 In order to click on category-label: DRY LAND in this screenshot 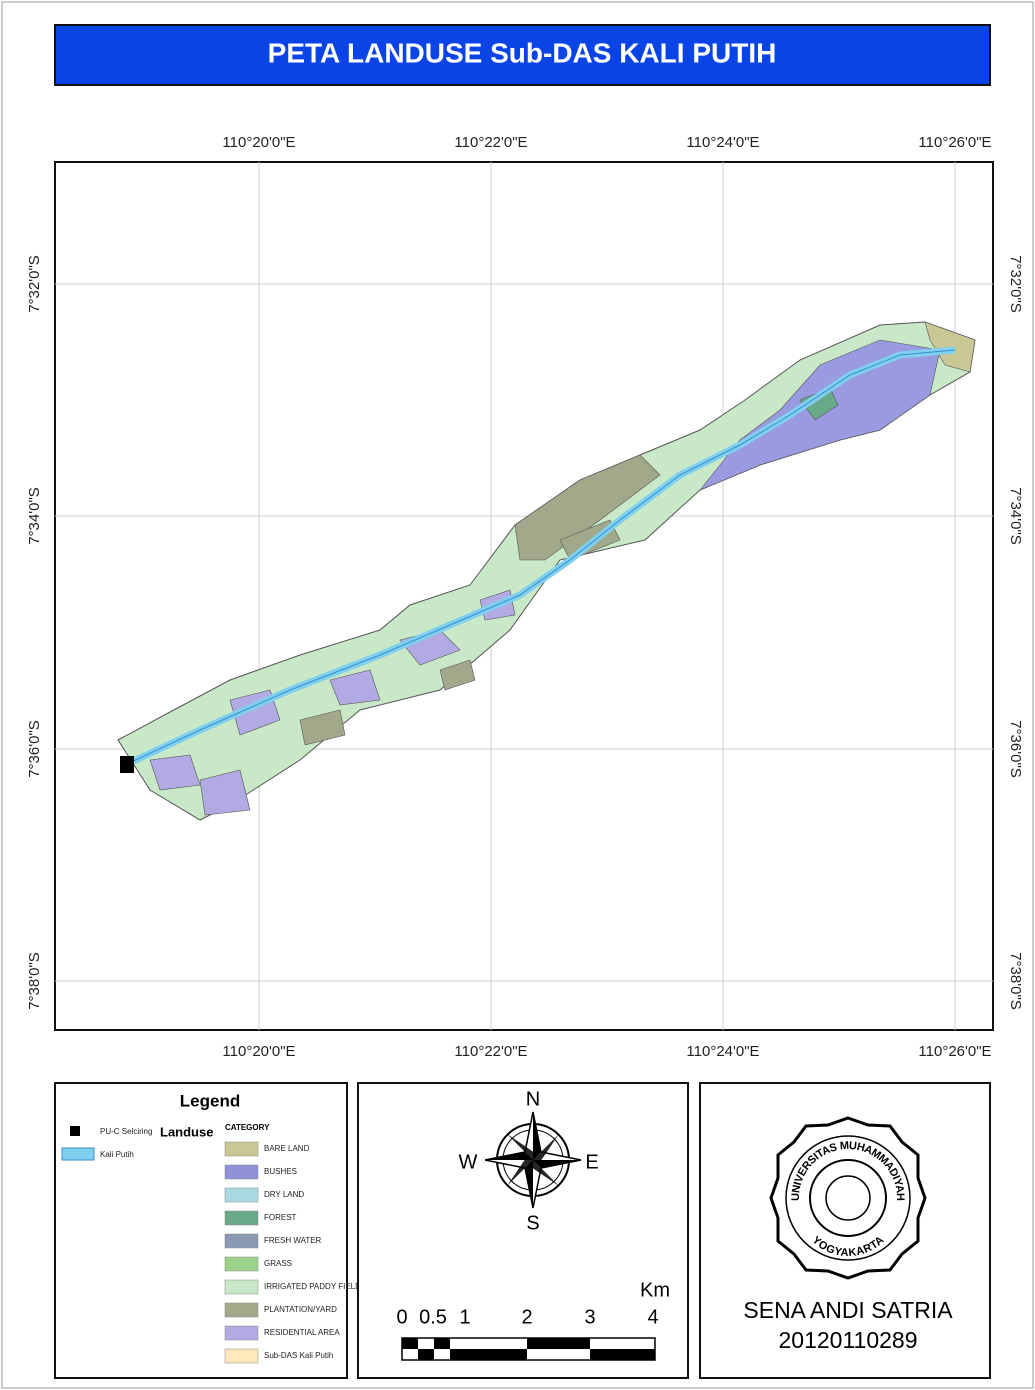, I will do `click(284, 1194)`.